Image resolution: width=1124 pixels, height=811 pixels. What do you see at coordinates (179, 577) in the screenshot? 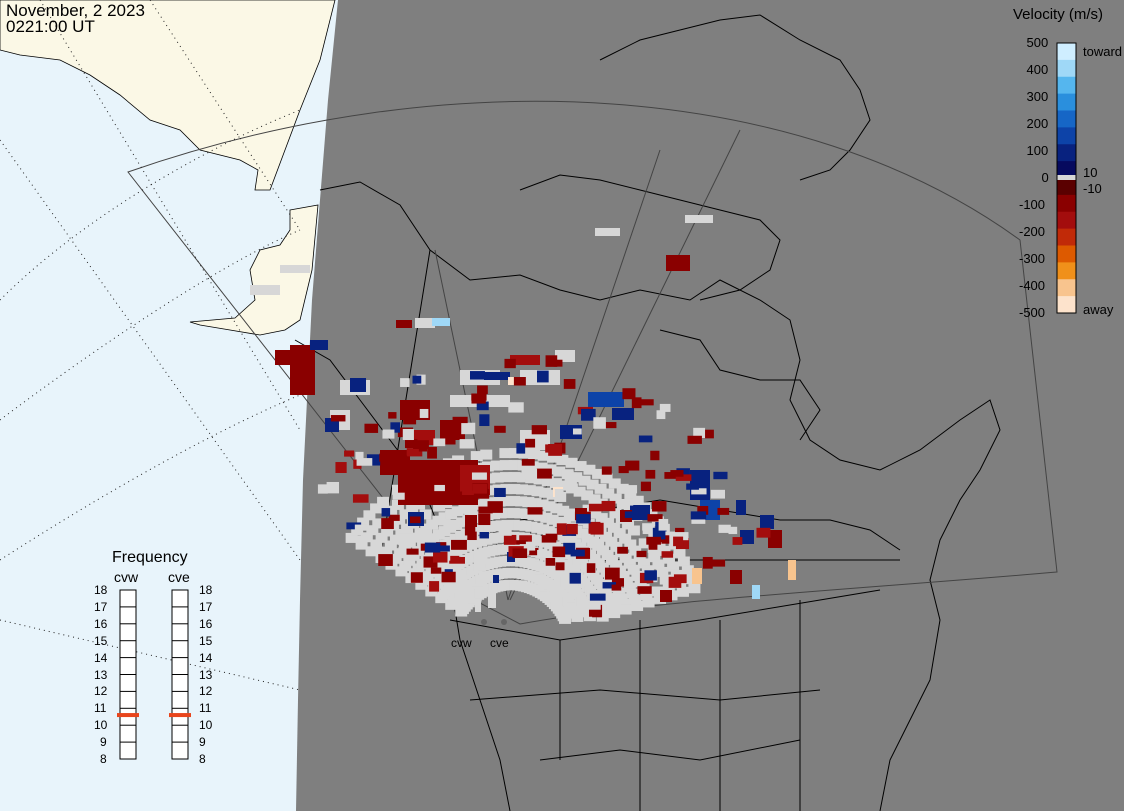
I see `freq-radar-cve: cve` at bounding box center [179, 577].